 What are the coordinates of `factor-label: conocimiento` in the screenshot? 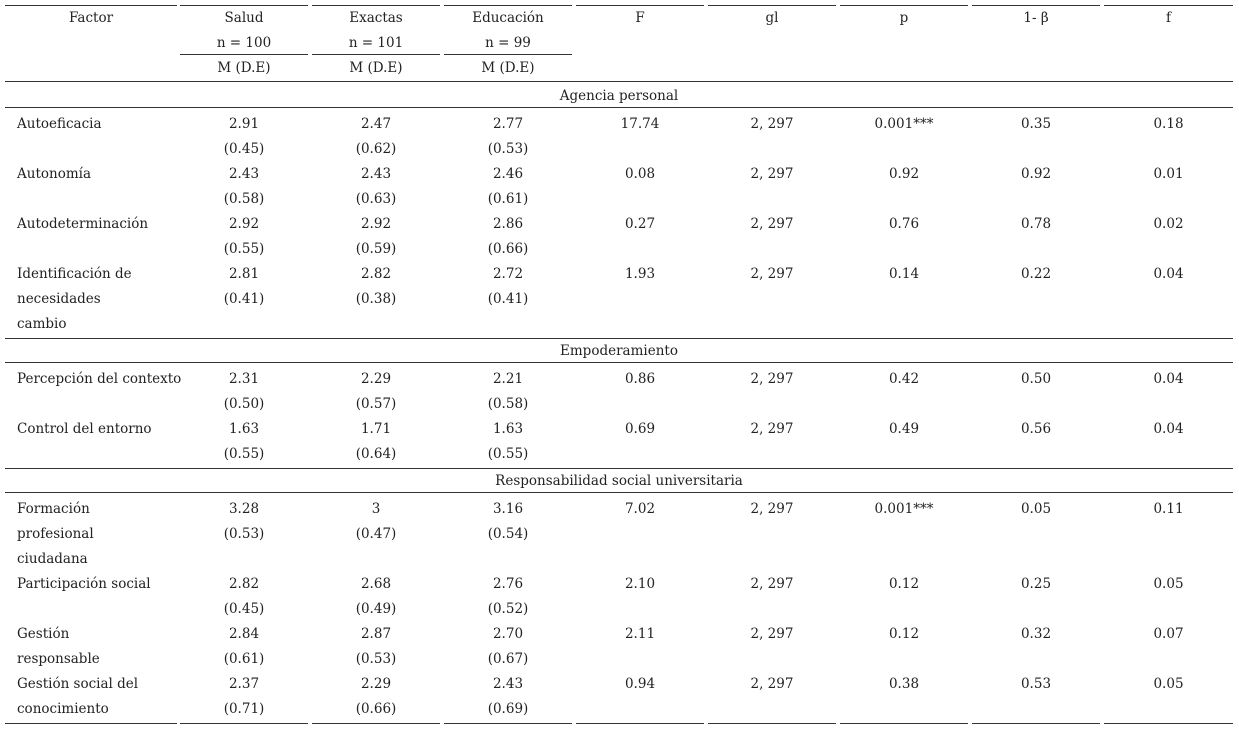 It's located at (63, 709).